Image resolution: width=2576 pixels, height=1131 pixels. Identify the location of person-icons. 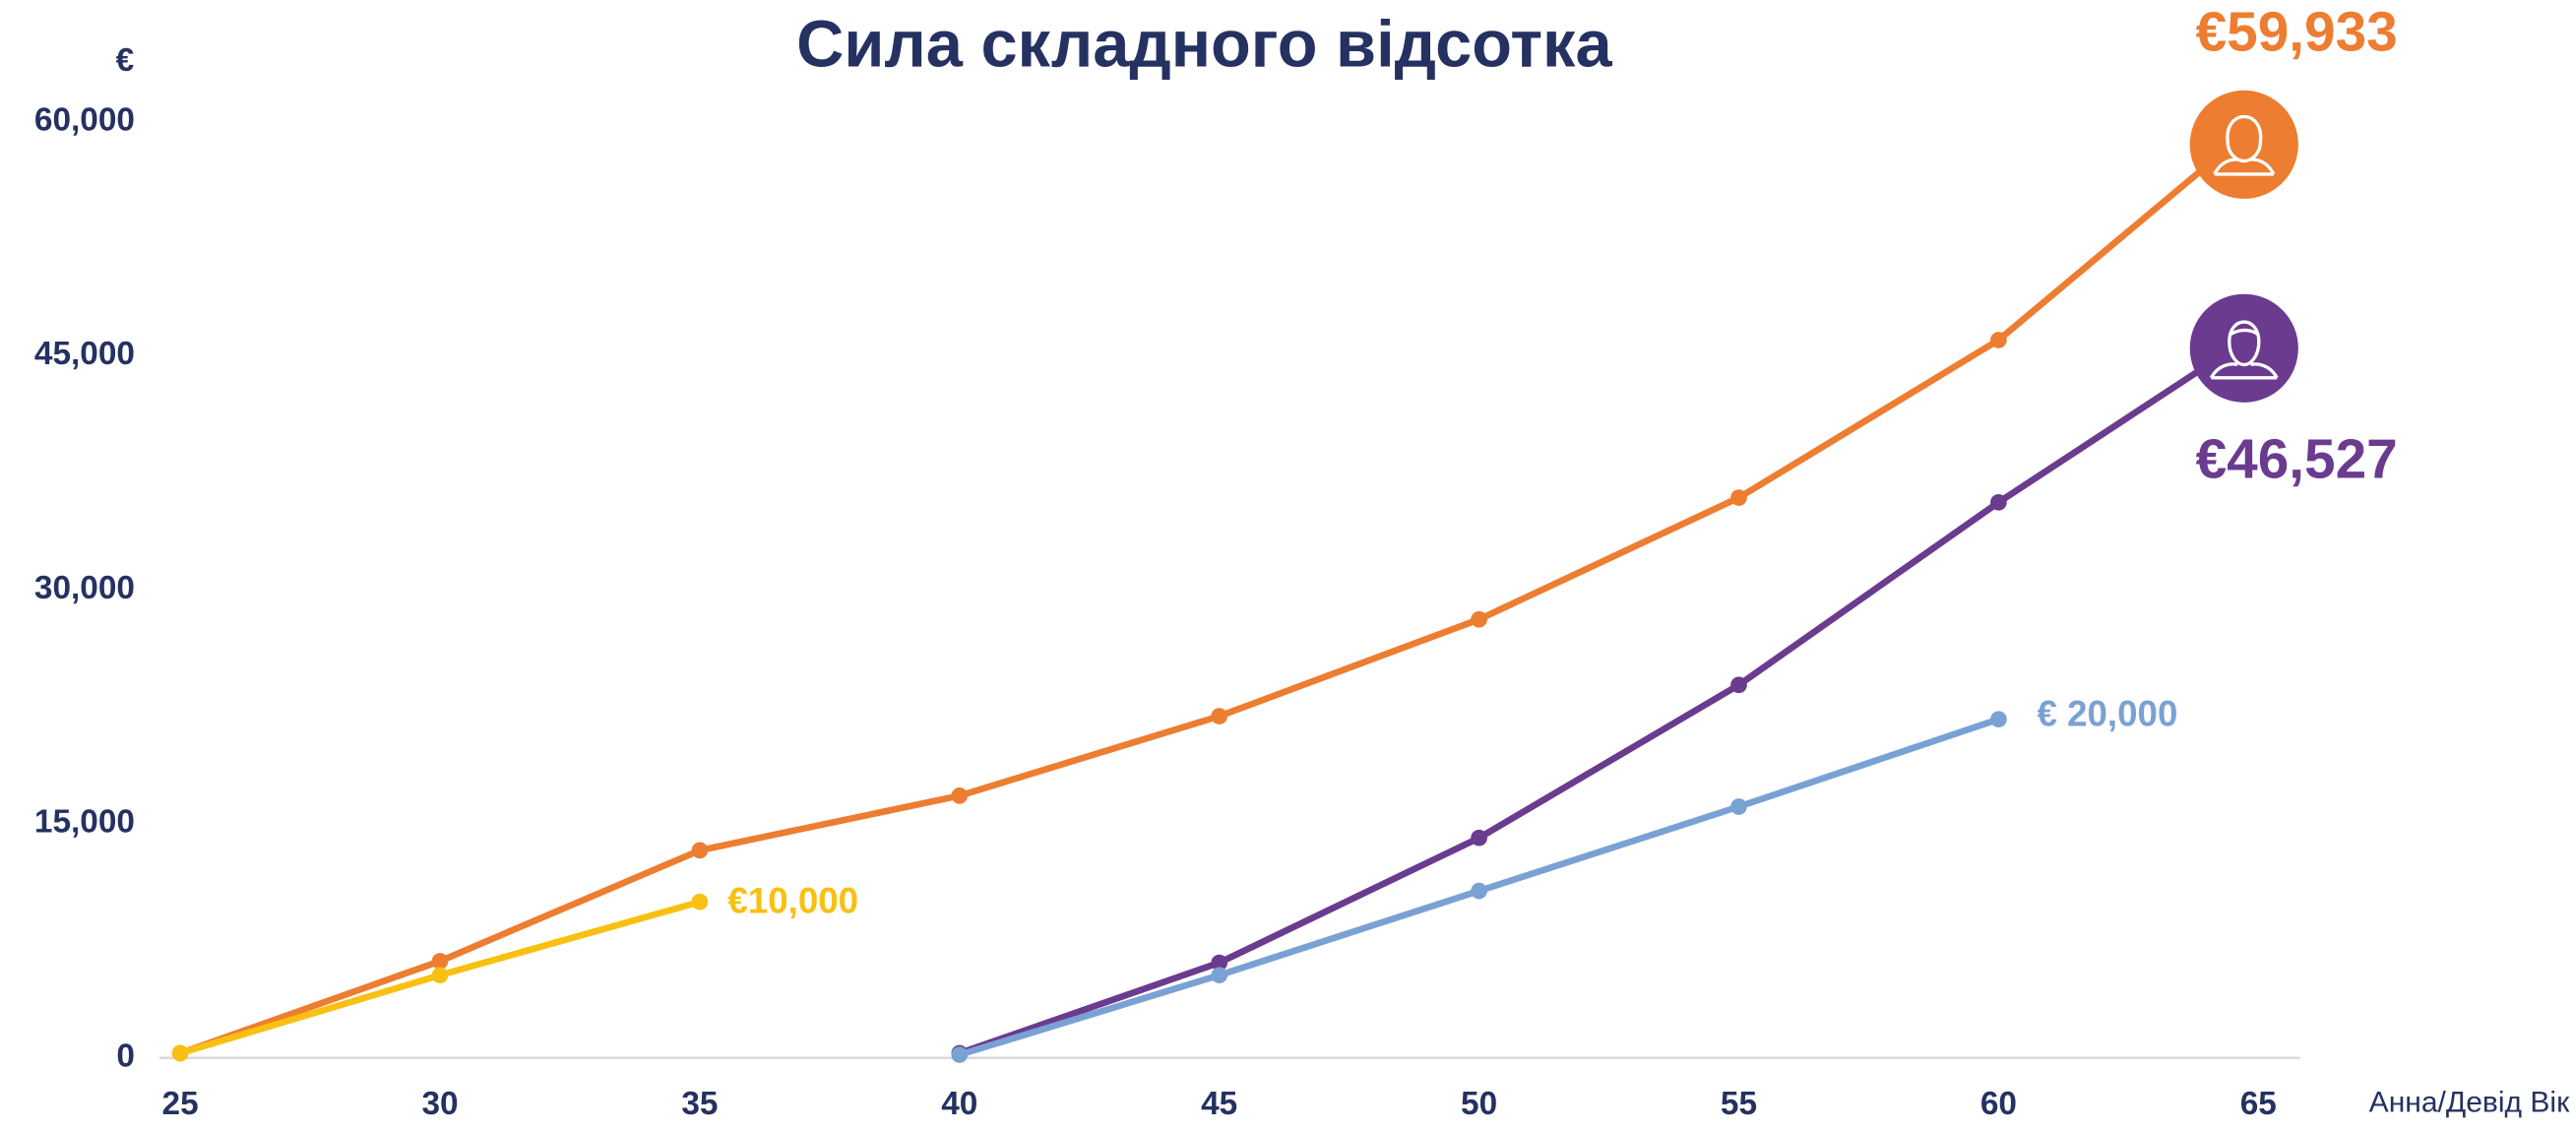
(2244, 247).